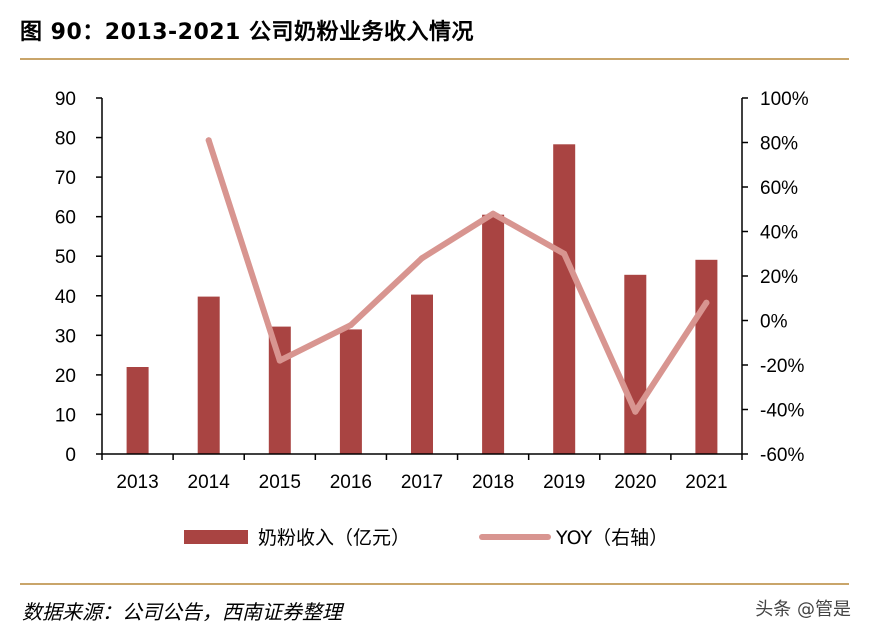 This screenshot has height=632, width=869. Describe the element at coordinates (564, 253) in the screenshot. I see `yoy-point-2019` at that location.